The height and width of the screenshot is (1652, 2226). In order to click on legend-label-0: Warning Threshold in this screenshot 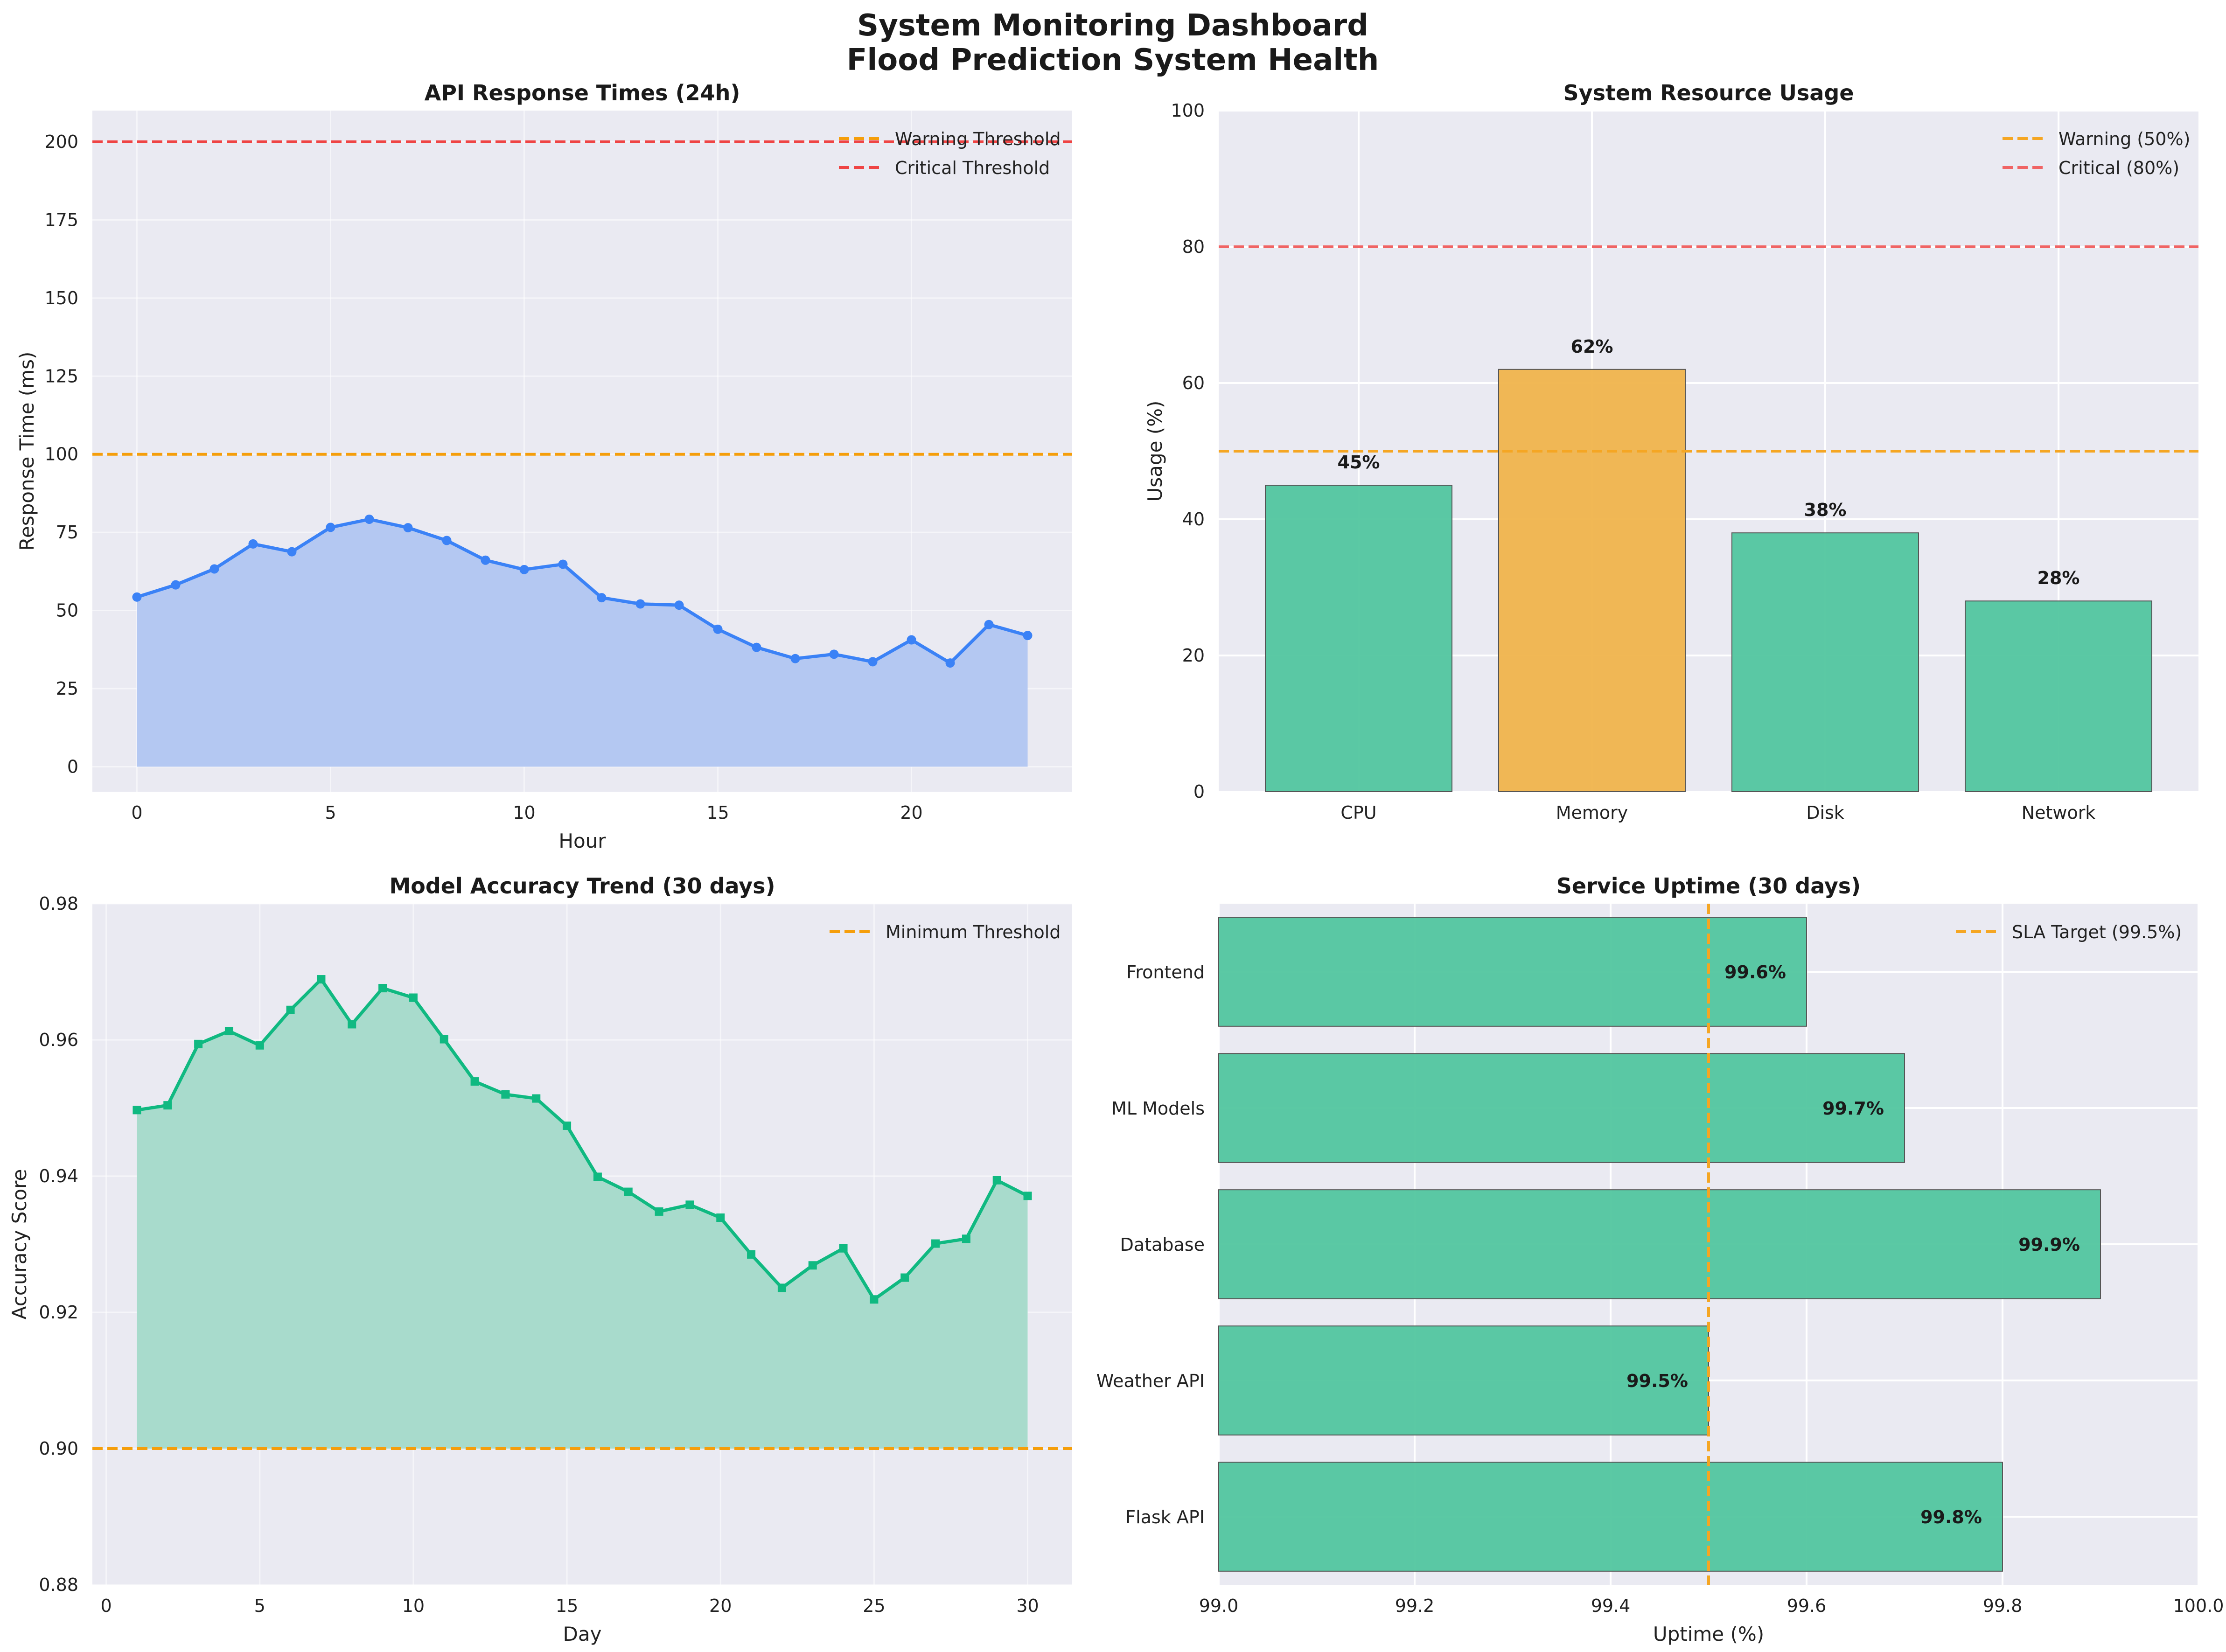, I will do `click(978, 139)`.